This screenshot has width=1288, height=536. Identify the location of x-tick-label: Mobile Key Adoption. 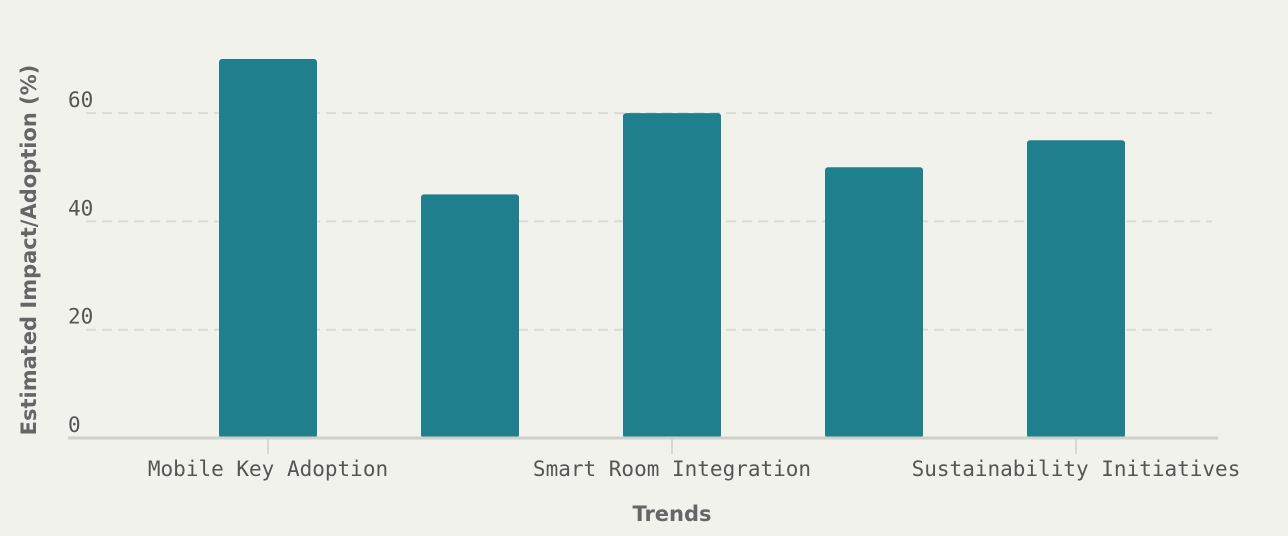
(268, 469).